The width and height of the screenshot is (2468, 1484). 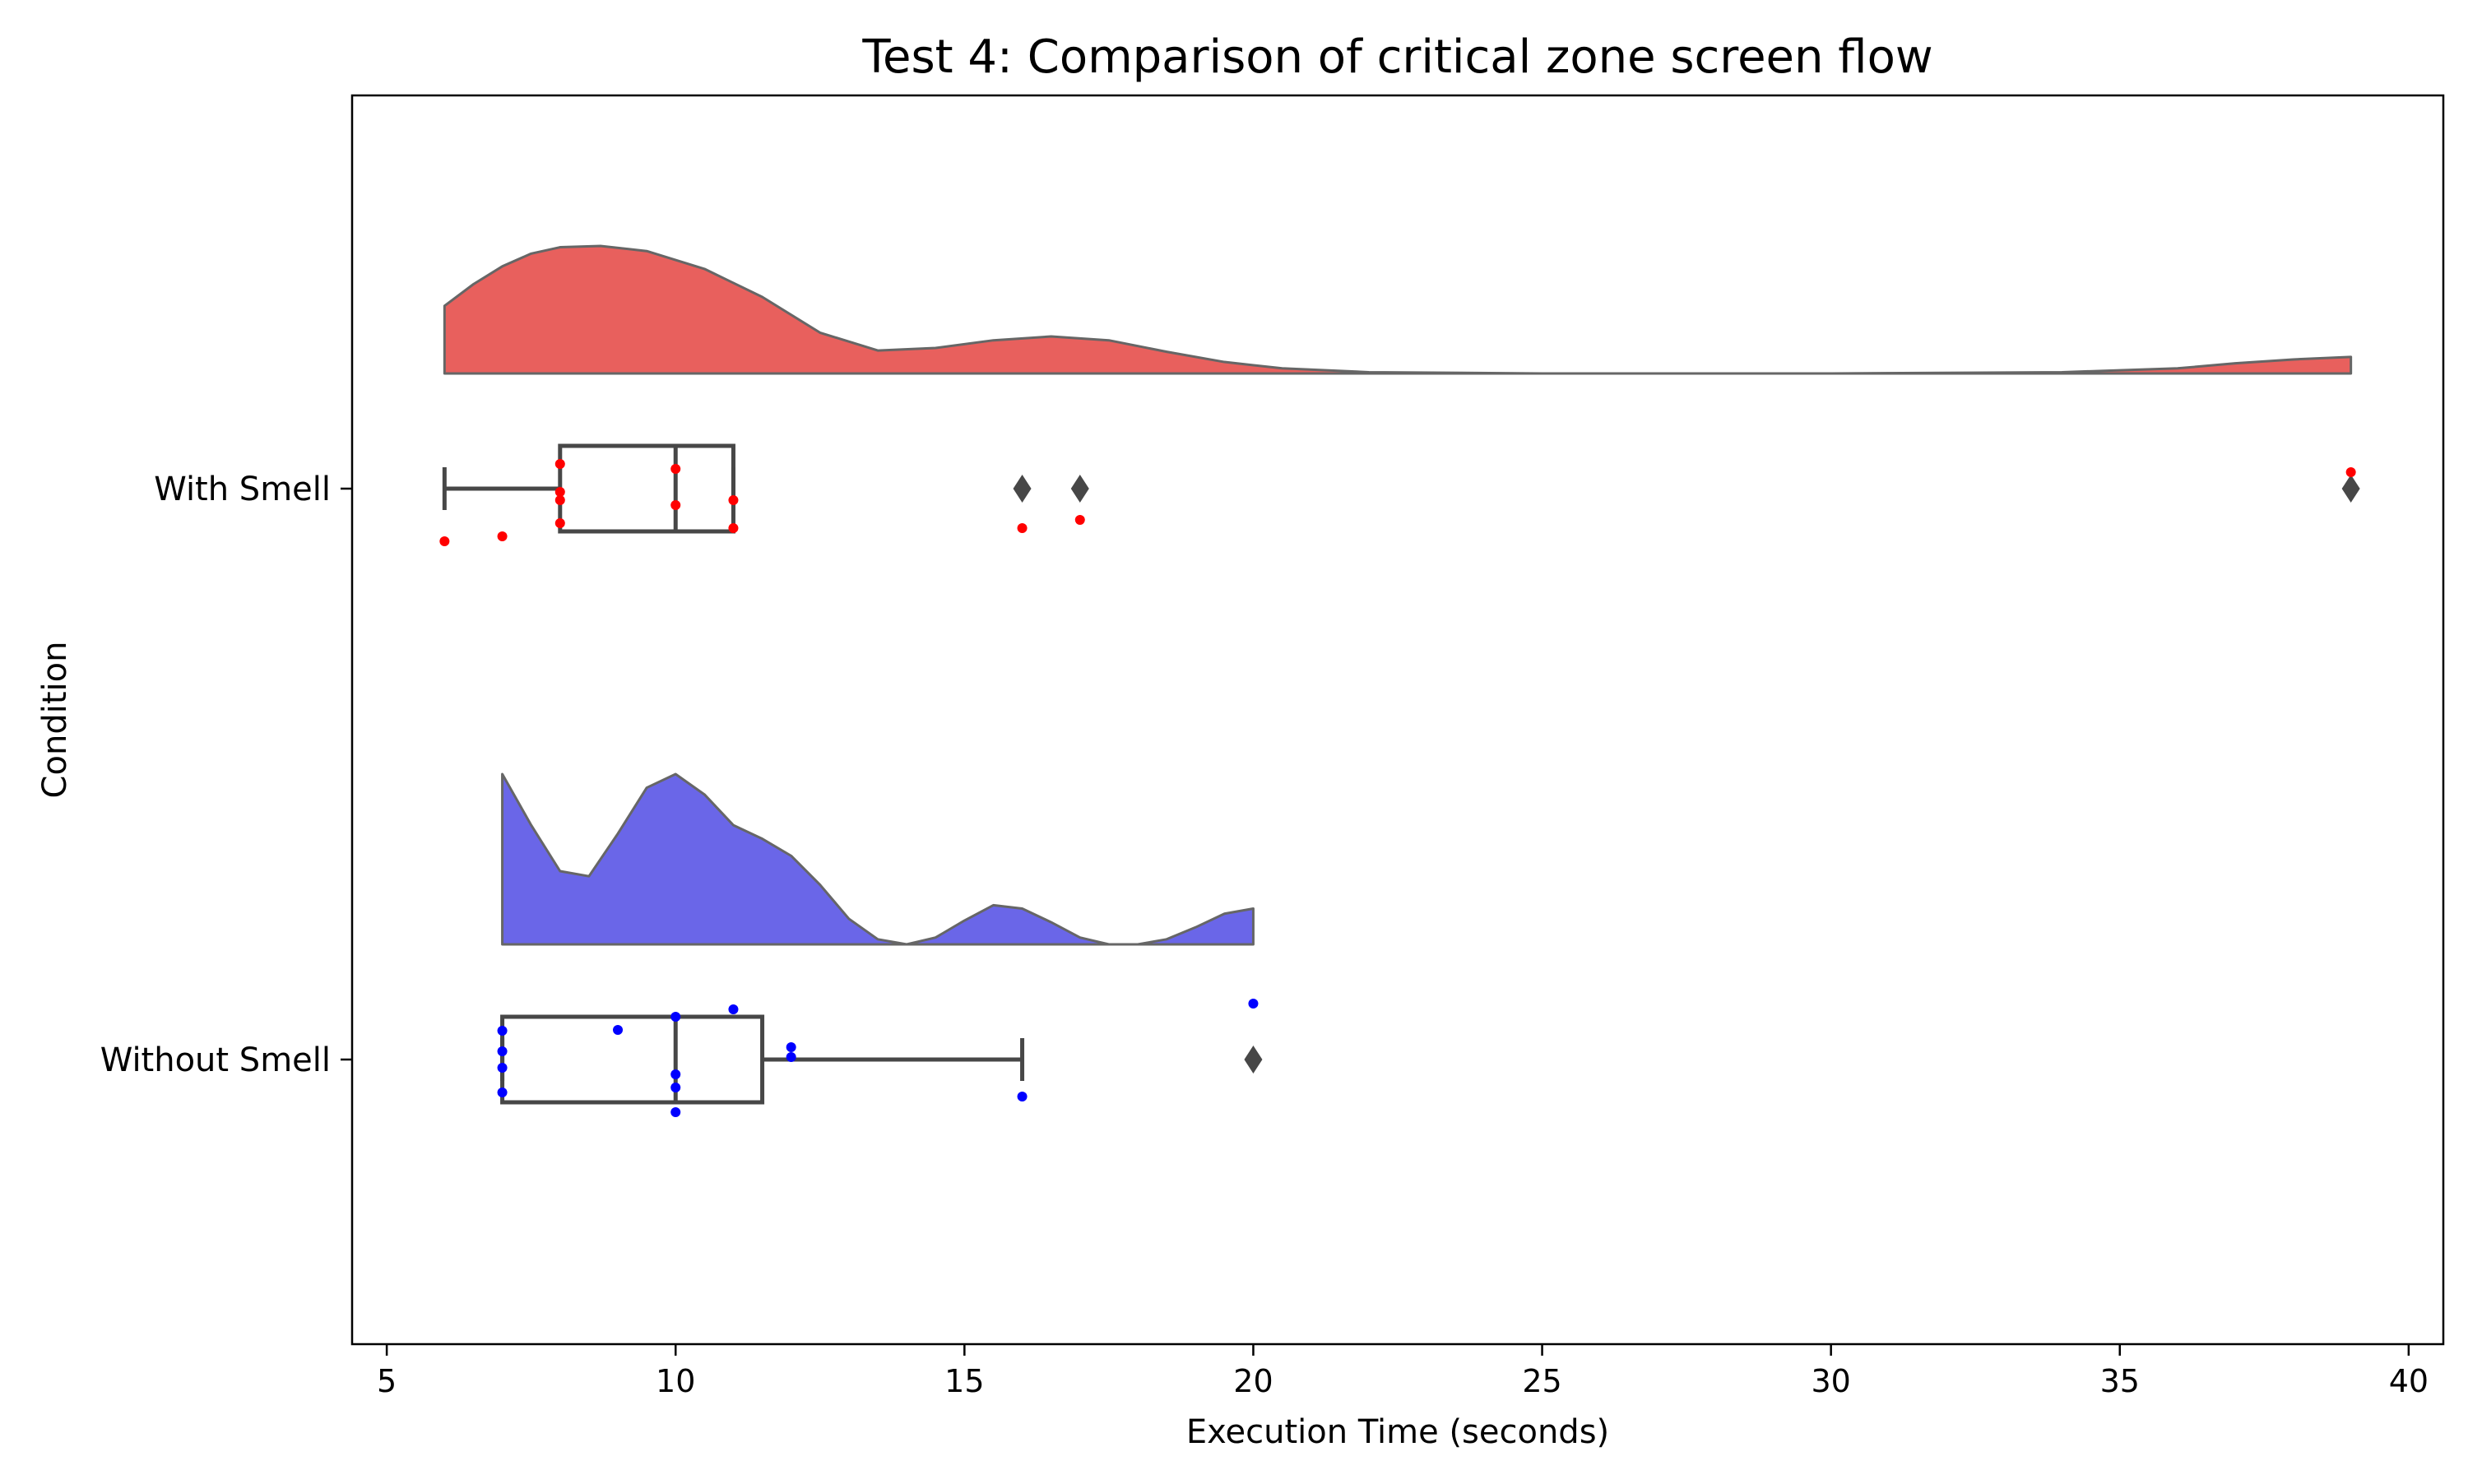 What do you see at coordinates (215, 1060) in the screenshot?
I see `y-tick-label-without-smell: Without Smell` at bounding box center [215, 1060].